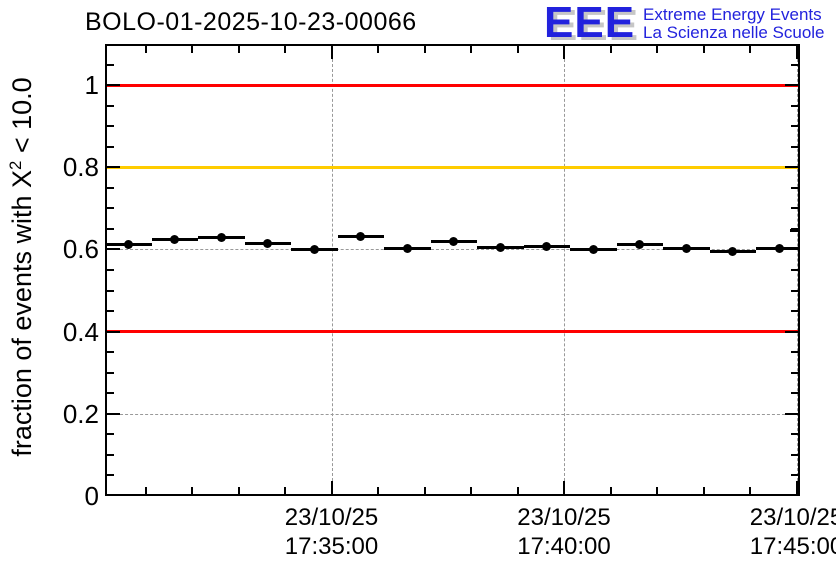  What do you see at coordinates (732, 14) in the screenshot?
I see `eee-logo-line1: Extreme Energy Events` at bounding box center [732, 14].